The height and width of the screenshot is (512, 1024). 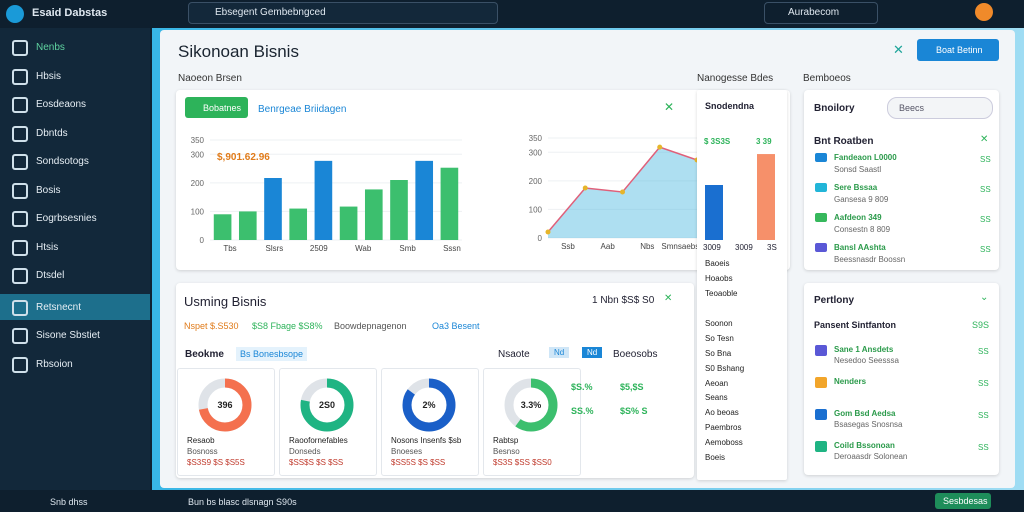 I want to click on menu-item: Hbsis, so click(x=49, y=76).